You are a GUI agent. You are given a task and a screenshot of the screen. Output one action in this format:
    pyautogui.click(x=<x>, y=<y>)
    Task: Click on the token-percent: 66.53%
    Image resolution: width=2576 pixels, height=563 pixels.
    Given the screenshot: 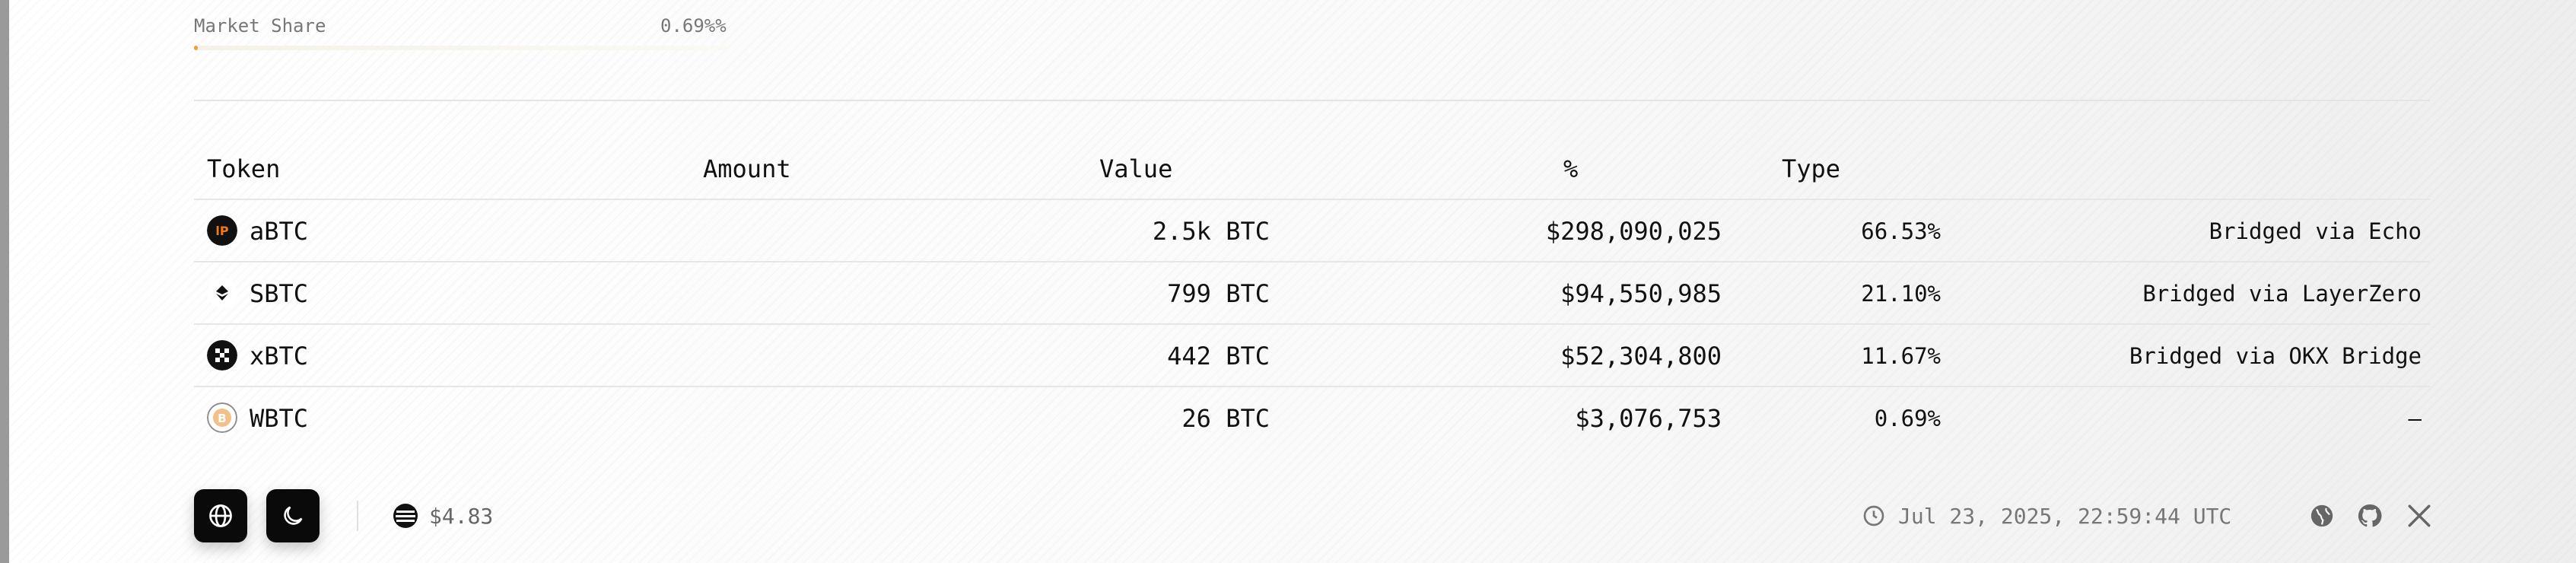 What is the action you would take?
    pyautogui.click(x=1901, y=231)
    